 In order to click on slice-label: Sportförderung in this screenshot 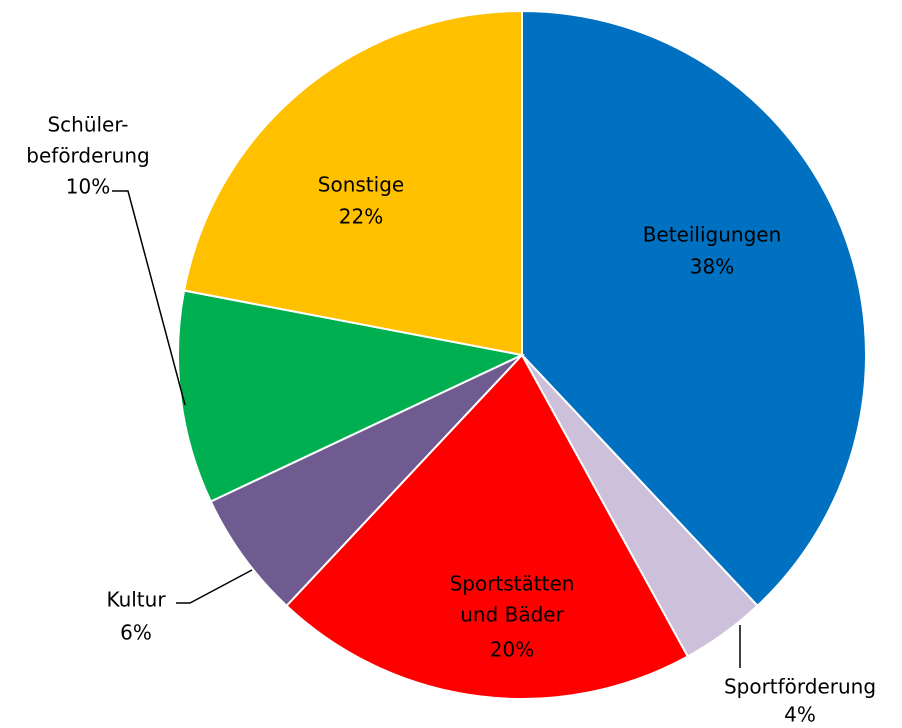, I will do `click(800, 687)`.